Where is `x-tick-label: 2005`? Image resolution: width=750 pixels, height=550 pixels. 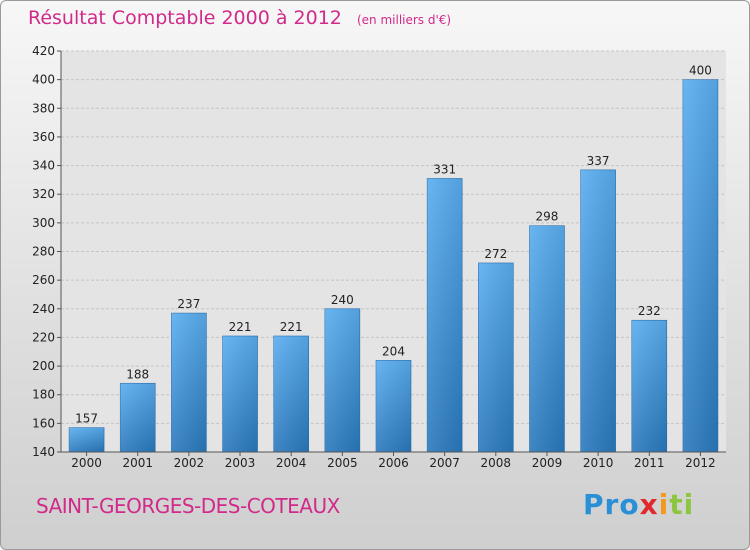 x-tick-label: 2005 is located at coordinates (342, 463).